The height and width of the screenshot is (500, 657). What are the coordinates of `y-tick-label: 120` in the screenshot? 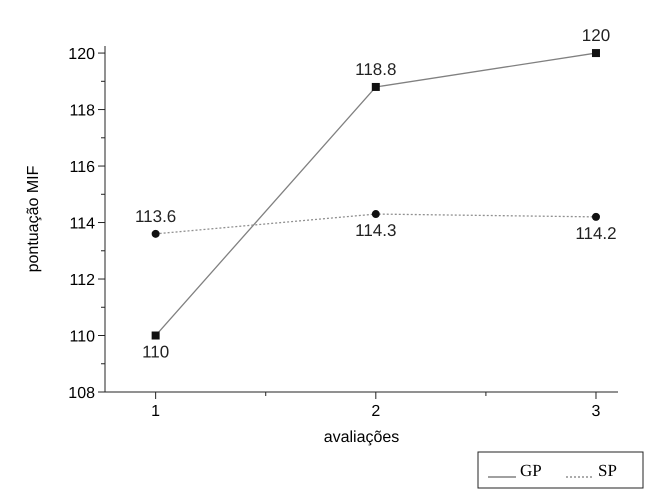 It's located at (82, 55).